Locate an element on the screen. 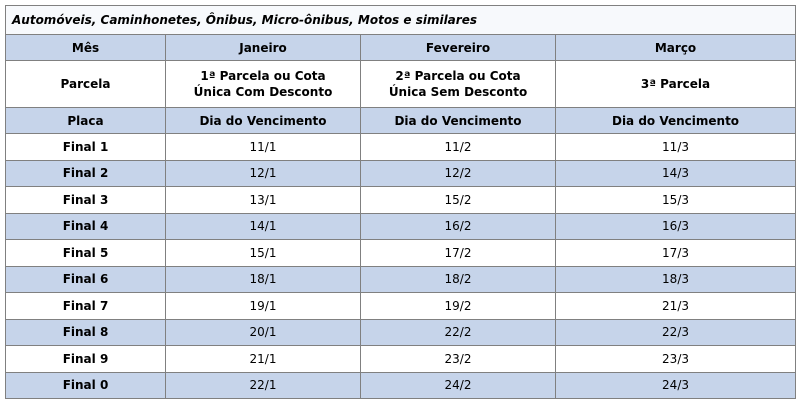 Image resolution: width=800 pixels, height=416 pixels. header-cell: Janeiro is located at coordinates (263, 47).